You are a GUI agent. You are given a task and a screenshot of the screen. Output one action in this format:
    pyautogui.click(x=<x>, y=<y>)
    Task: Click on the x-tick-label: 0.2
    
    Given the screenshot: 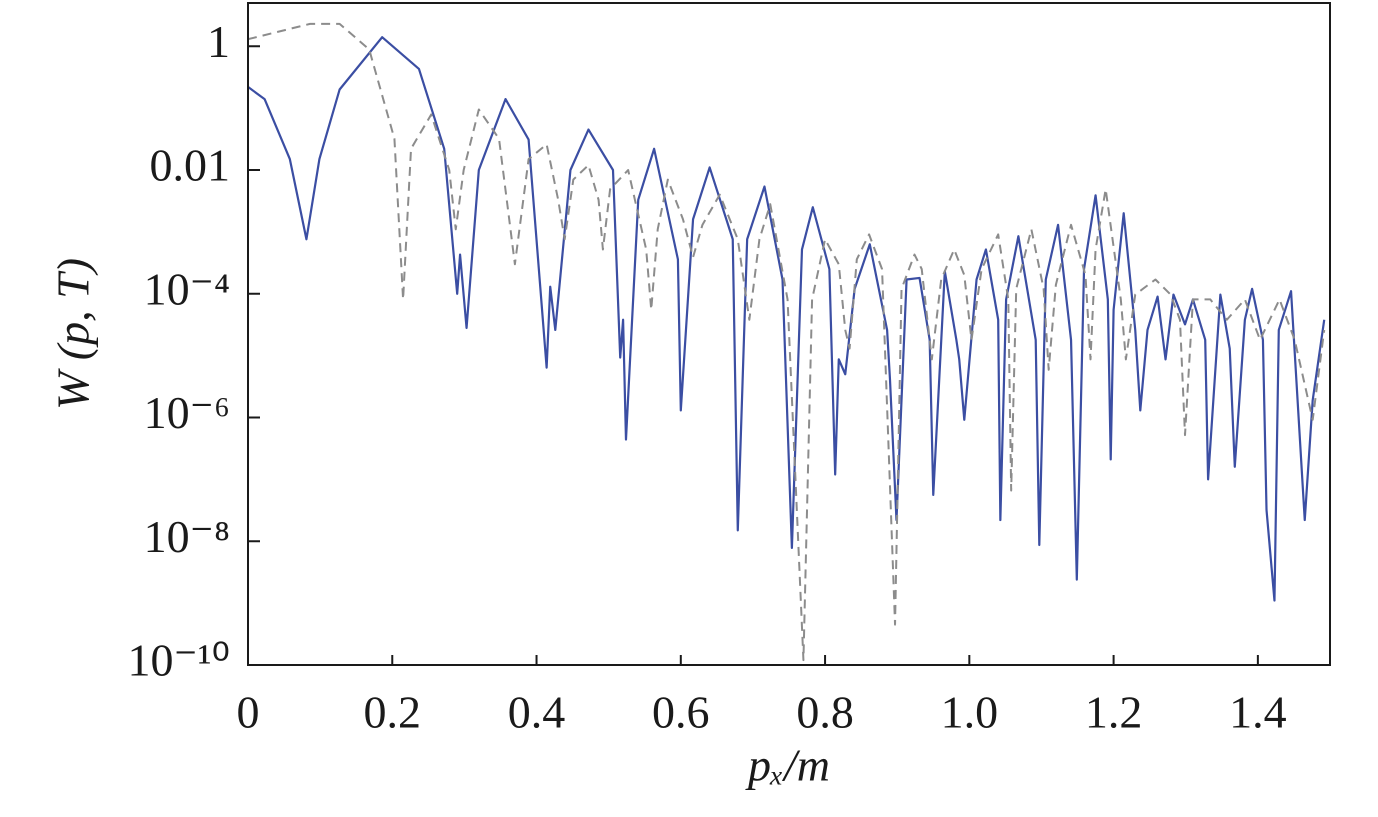 What is the action you would take?
    pyautogui.click(x=393, y=712)
    